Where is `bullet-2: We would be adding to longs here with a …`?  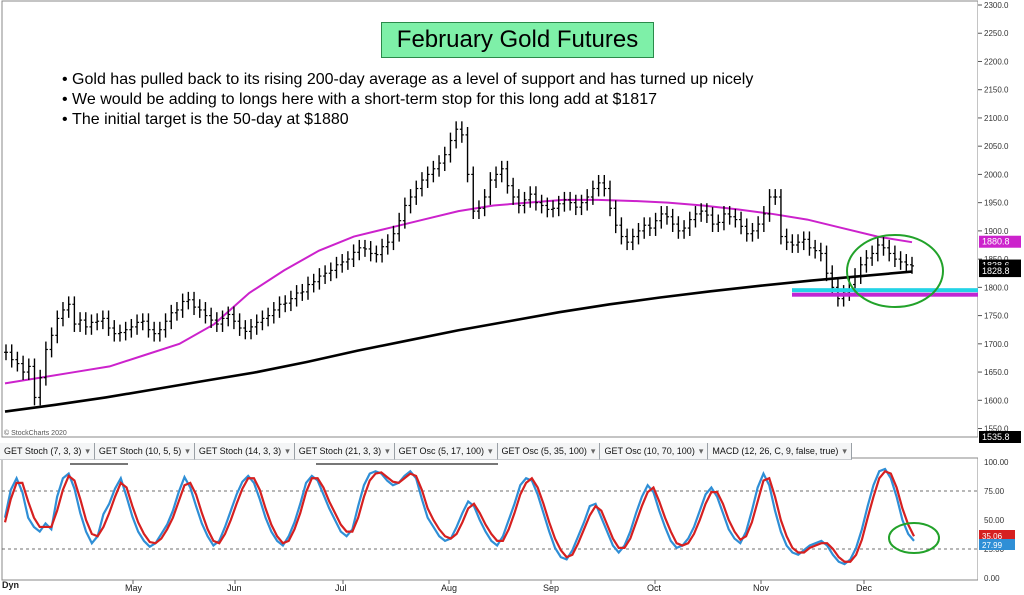 bullet-2: We would be adding to longs here with a … is located at coordinates (407, 100).